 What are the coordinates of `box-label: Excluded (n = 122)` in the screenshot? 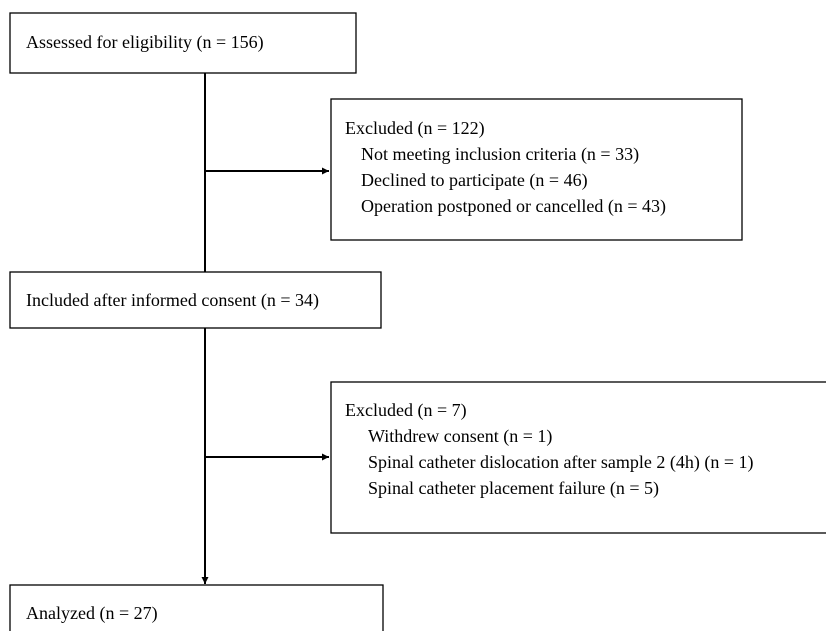 It's located at (415, 128).